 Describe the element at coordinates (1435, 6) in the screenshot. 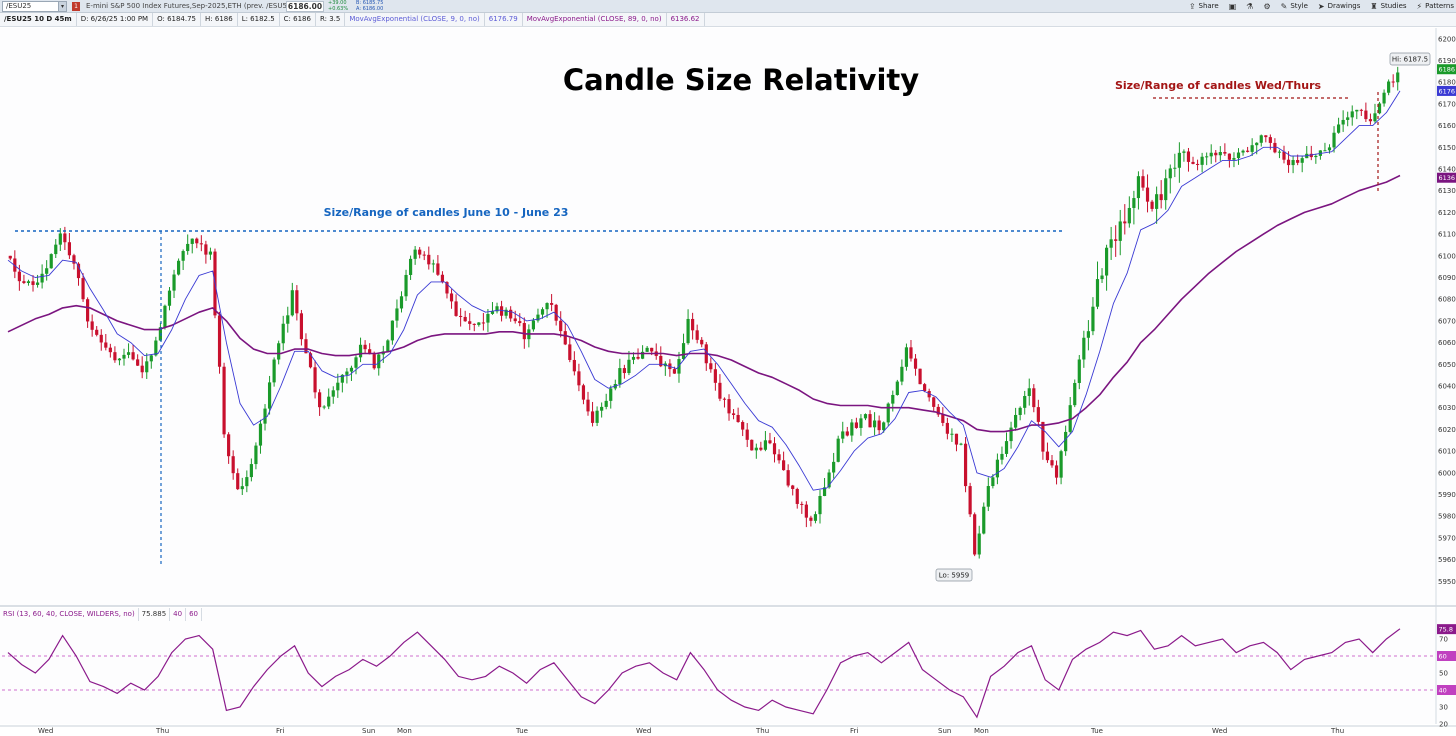

I see `tool-patterns: ⚡ Patterns` at that location.